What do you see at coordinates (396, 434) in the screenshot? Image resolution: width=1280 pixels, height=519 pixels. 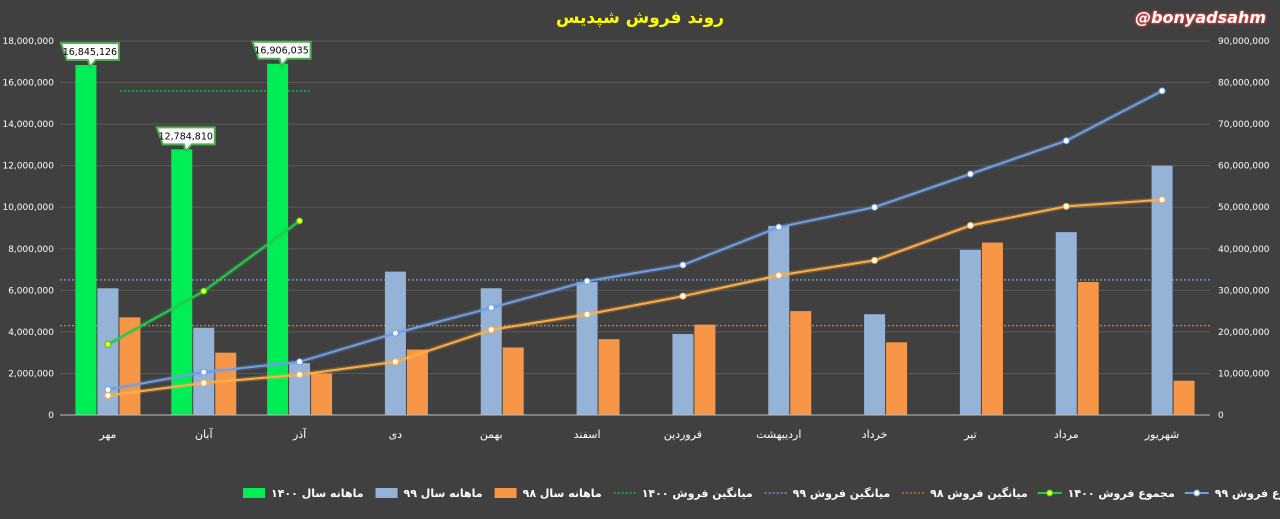 I see `x-tick-label: دی` at bounding box center [396, 434].